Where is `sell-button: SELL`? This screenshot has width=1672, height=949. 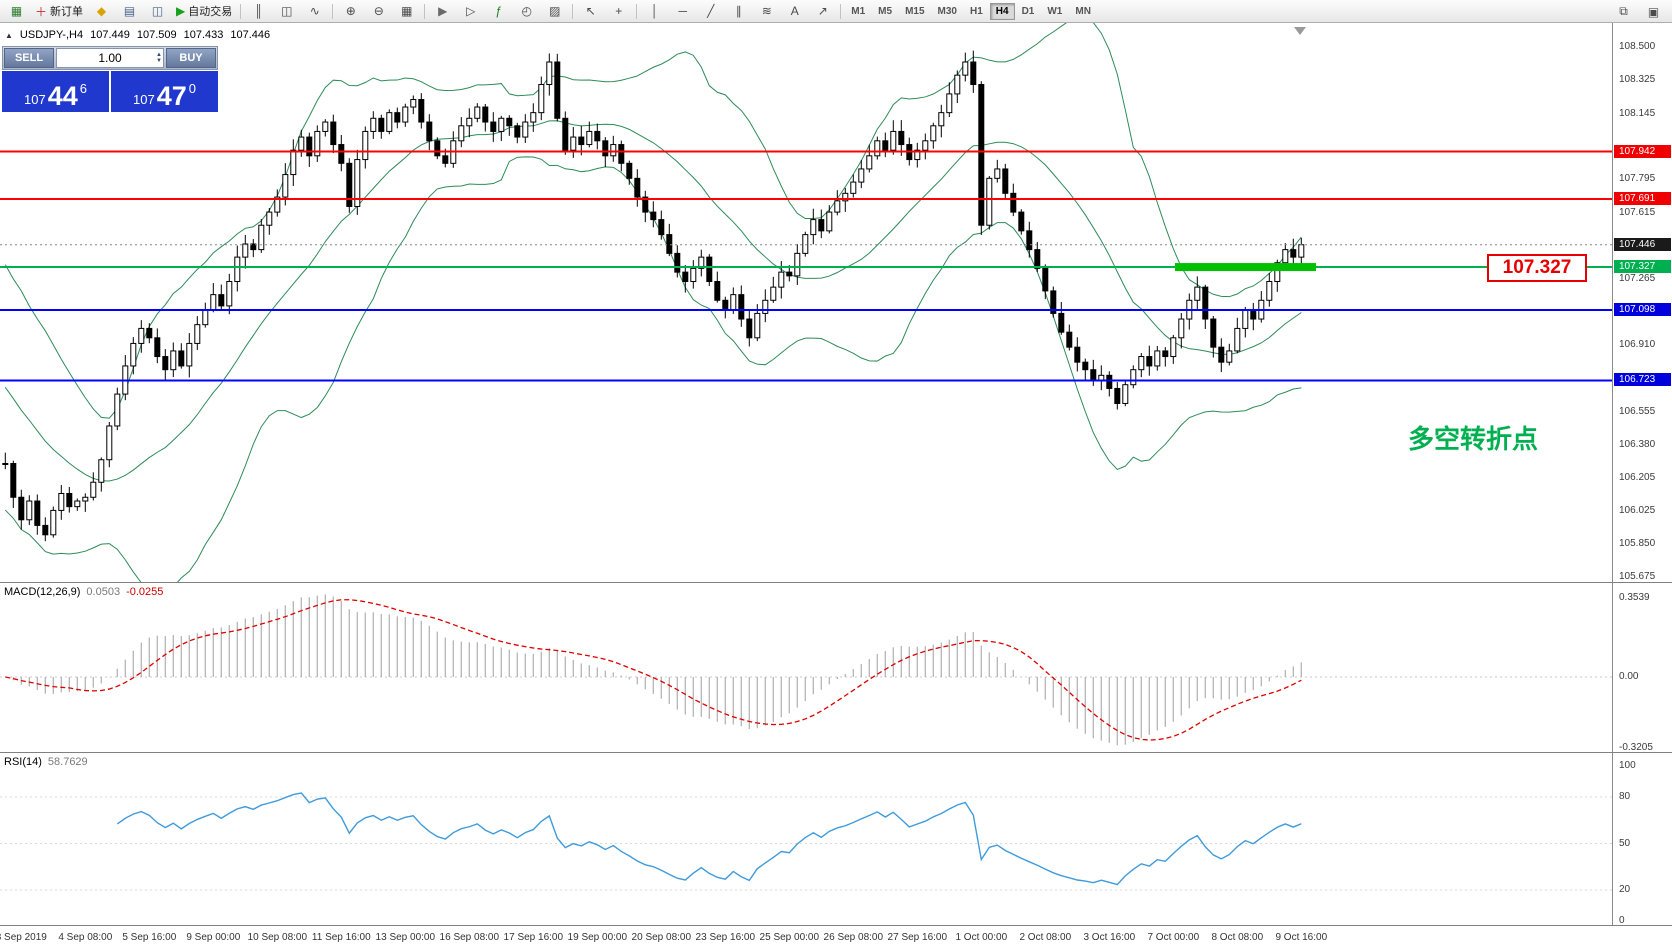
sell-button: SELL is located at coordinates (29, 58).